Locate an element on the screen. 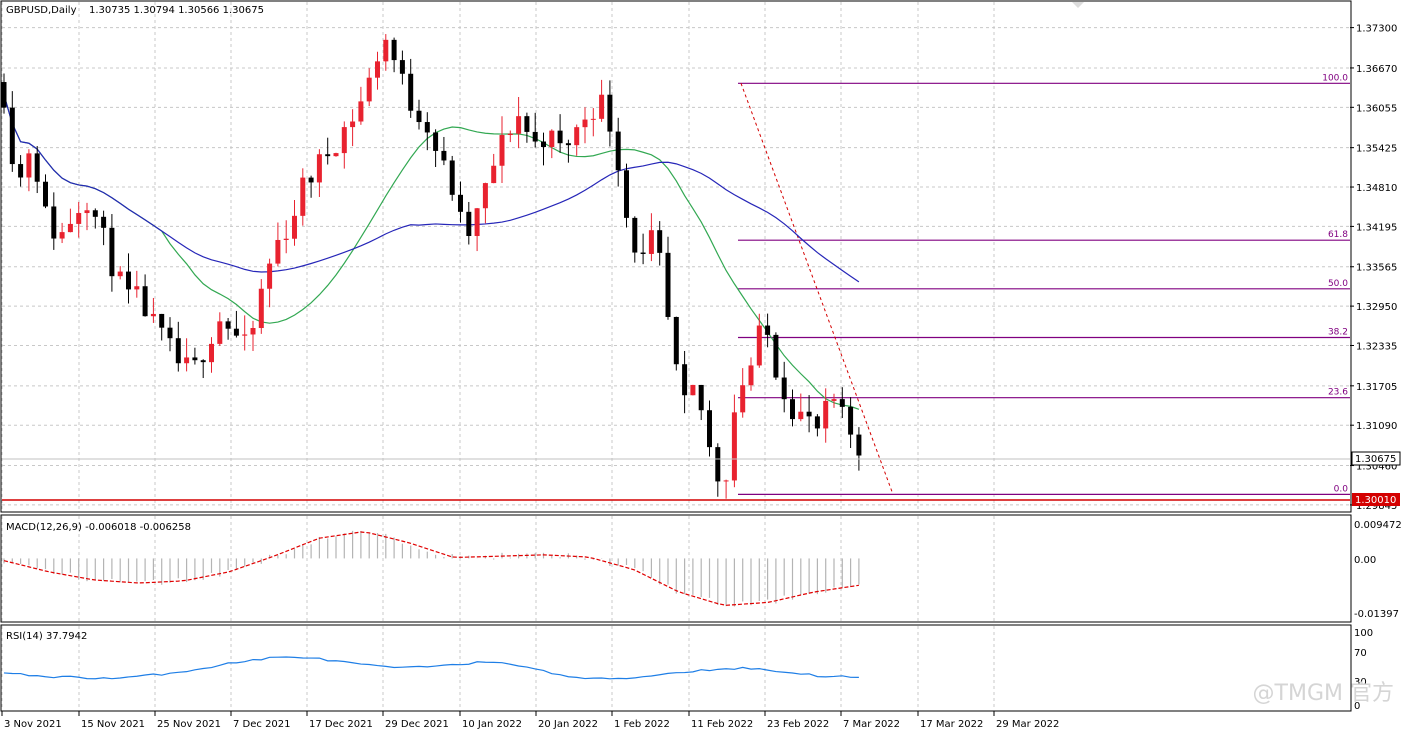 Image resolution: width=1408 pixels, height=738 pixels. chart-ohlc: 1.30735 1.30794 1.30566 1.30675 is located at coordinates (176, 10).